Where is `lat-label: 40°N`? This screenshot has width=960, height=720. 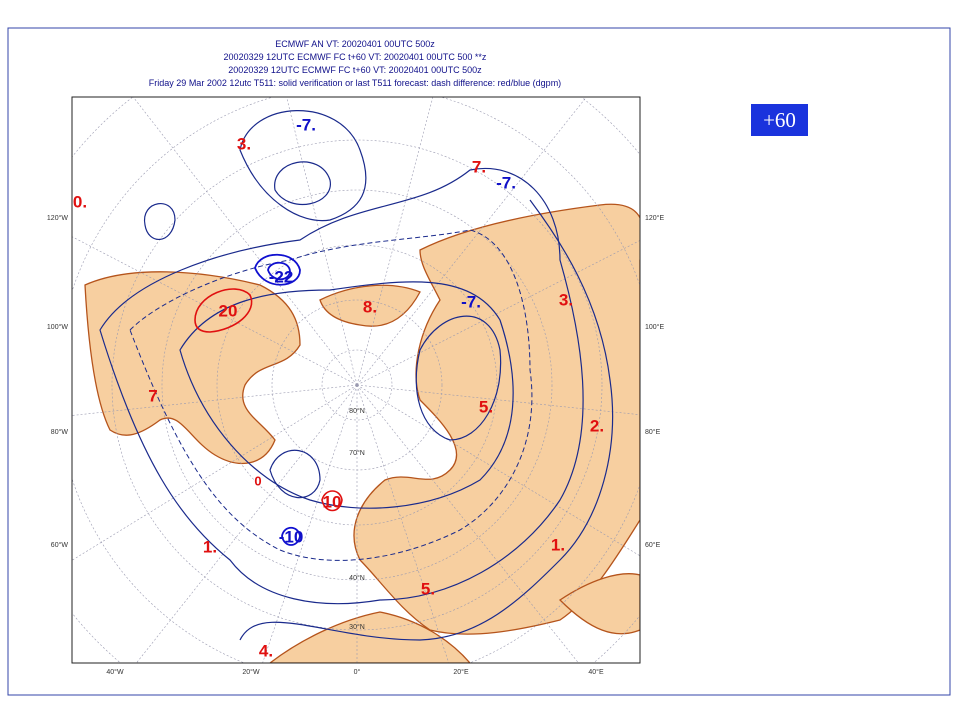 lat-label: 40°N is located at coordinates (357, 578).